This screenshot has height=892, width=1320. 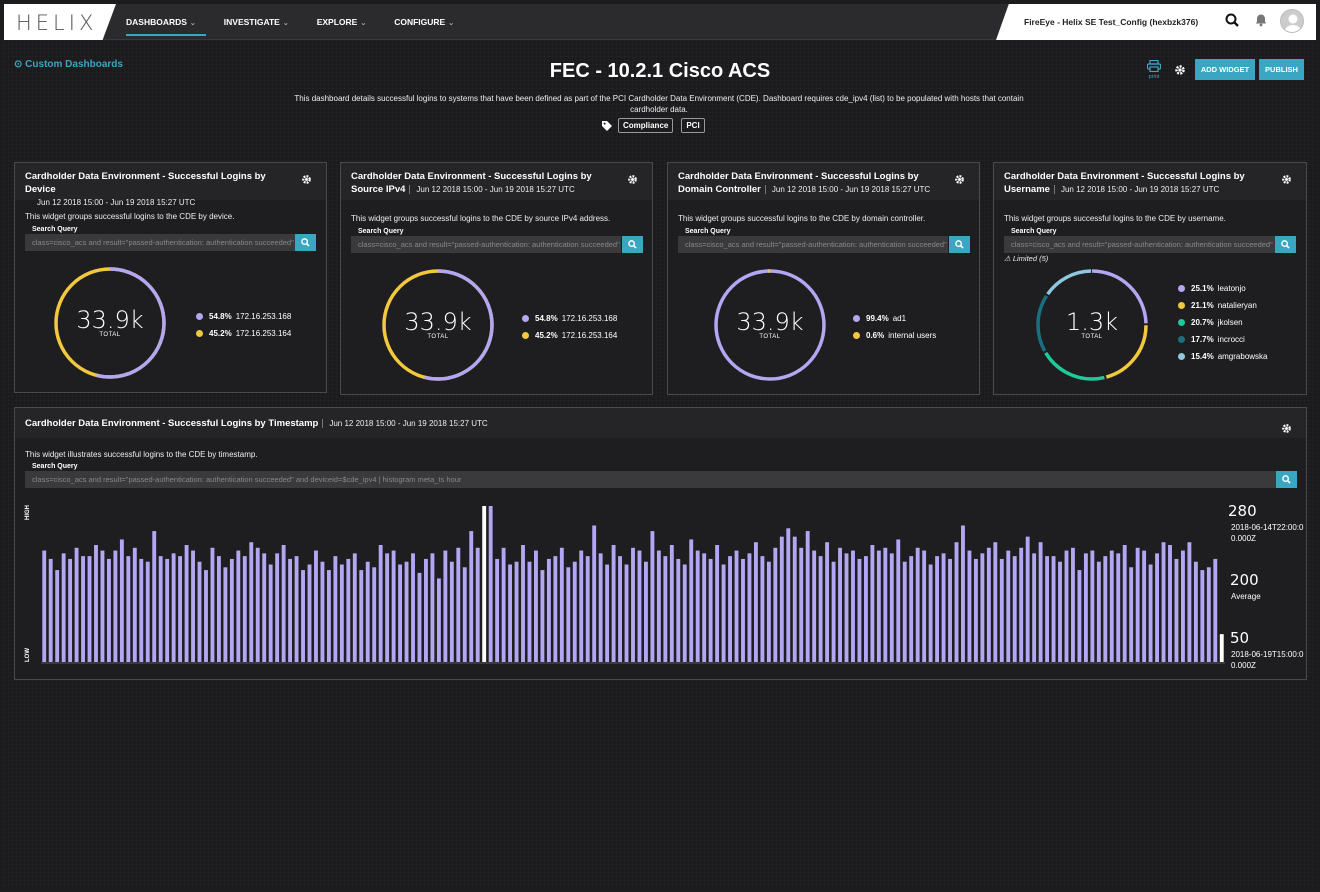 What do you see at coordinates (894, 335) in the screenshot?
I see `legend-item: 0.6% internal users` at bounding box center [894, 335].